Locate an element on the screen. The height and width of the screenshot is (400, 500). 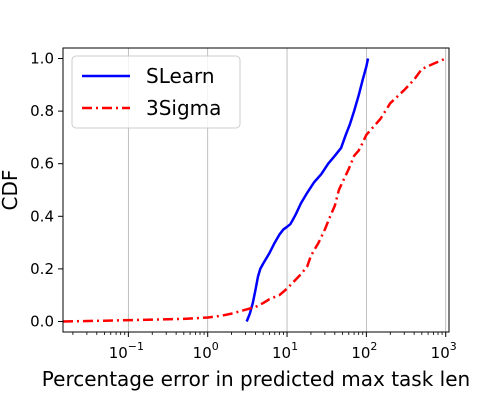
x-tick-label: 10² is located at coordinates (364, 351).